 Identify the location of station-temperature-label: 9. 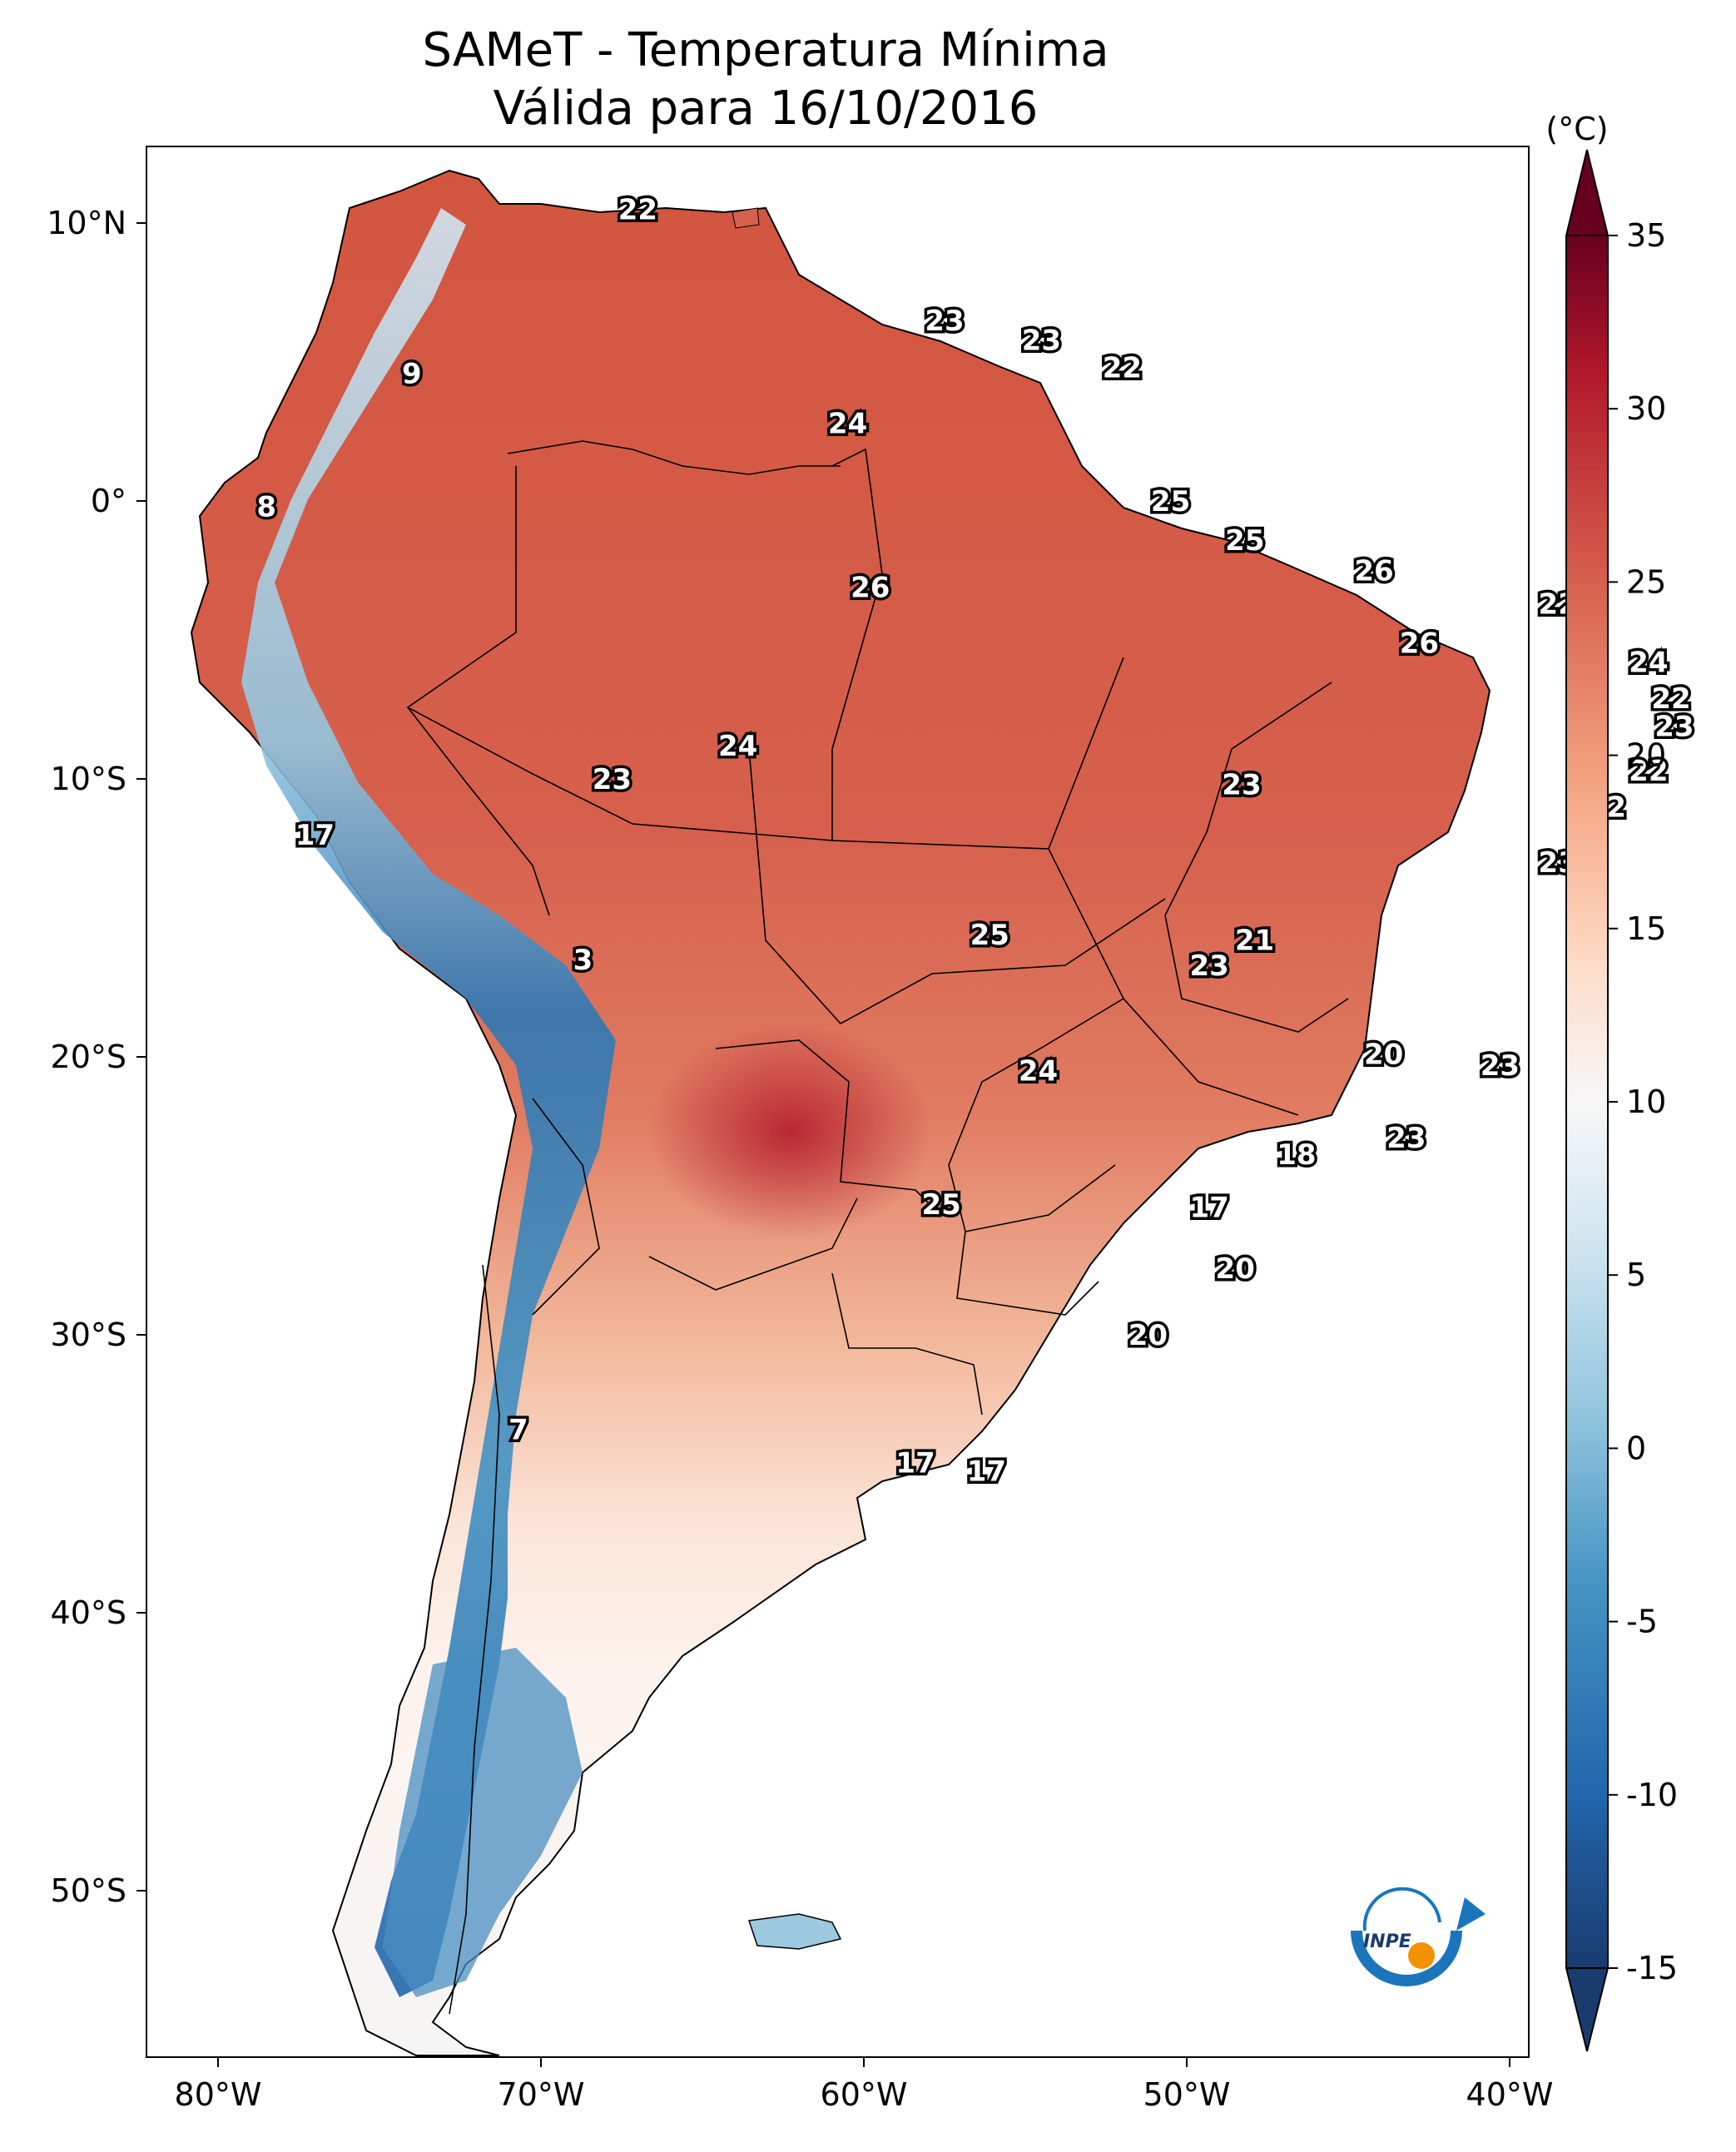
(412, 373).